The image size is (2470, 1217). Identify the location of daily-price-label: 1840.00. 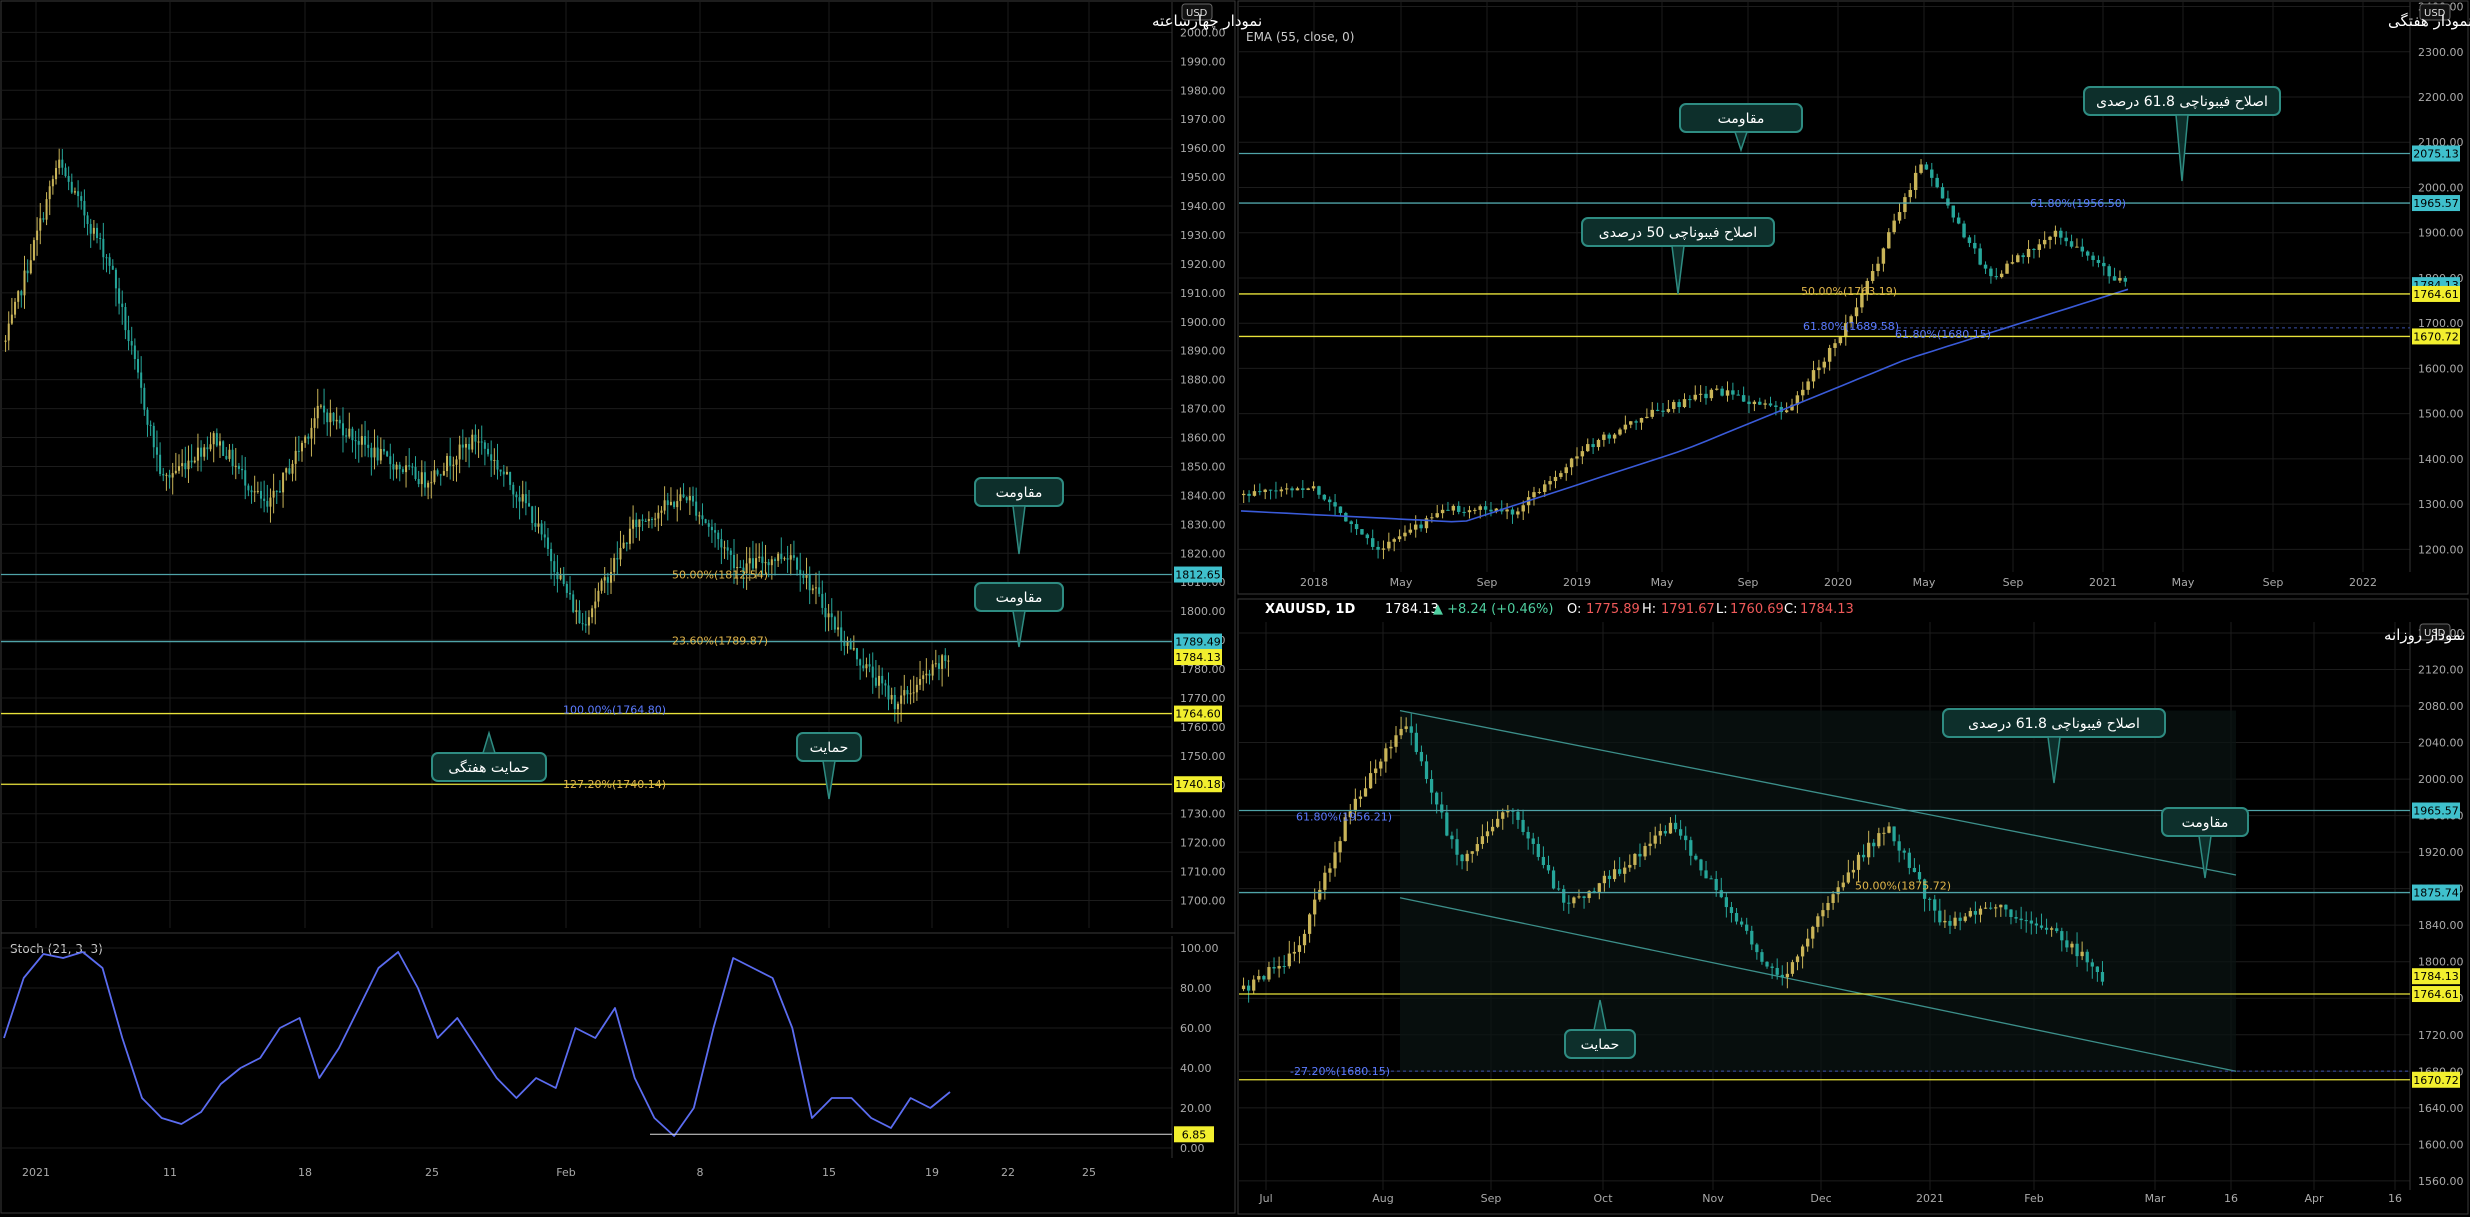
(2441, 925).